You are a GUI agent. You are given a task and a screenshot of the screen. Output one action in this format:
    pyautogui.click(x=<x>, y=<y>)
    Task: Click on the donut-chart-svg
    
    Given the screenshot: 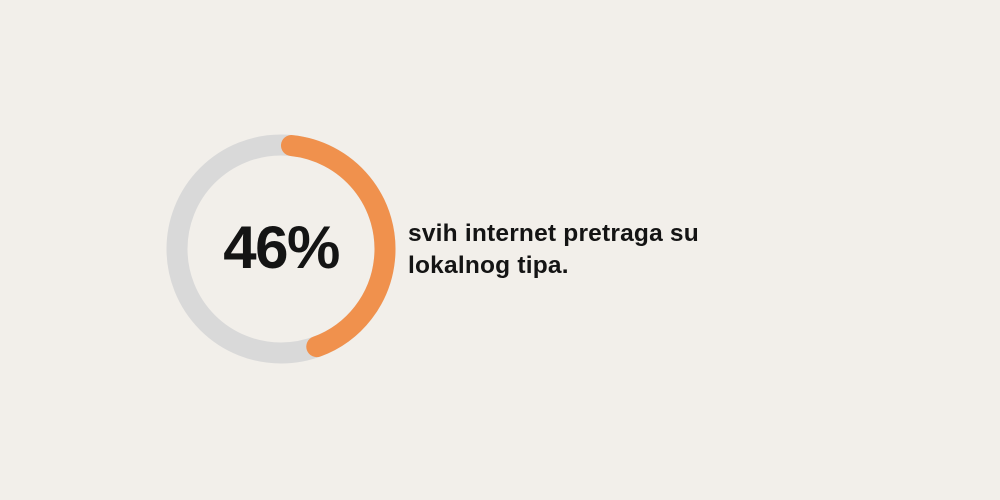 What is the action you would take?
    pyautogui.click(x=281, y=249)
    